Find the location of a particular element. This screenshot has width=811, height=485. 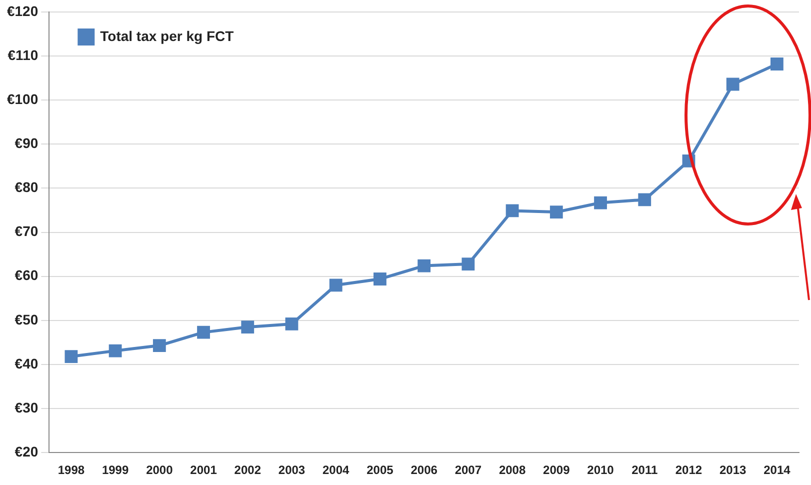

x-tick-label: 2011 is located at coordinates (645, 470).